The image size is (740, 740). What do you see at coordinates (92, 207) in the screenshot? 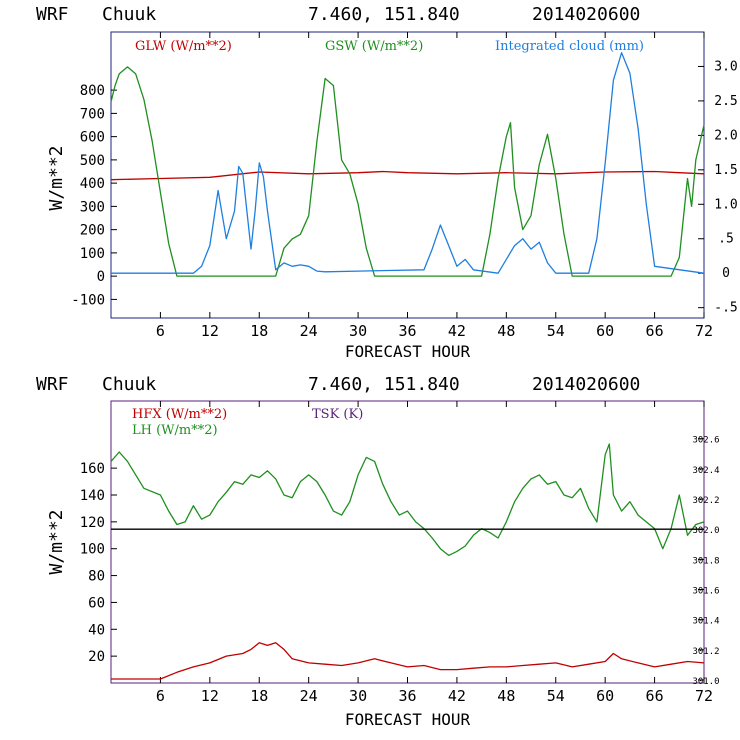
I see `y-tick-label-left: 300` at bounding box center [92, 207].